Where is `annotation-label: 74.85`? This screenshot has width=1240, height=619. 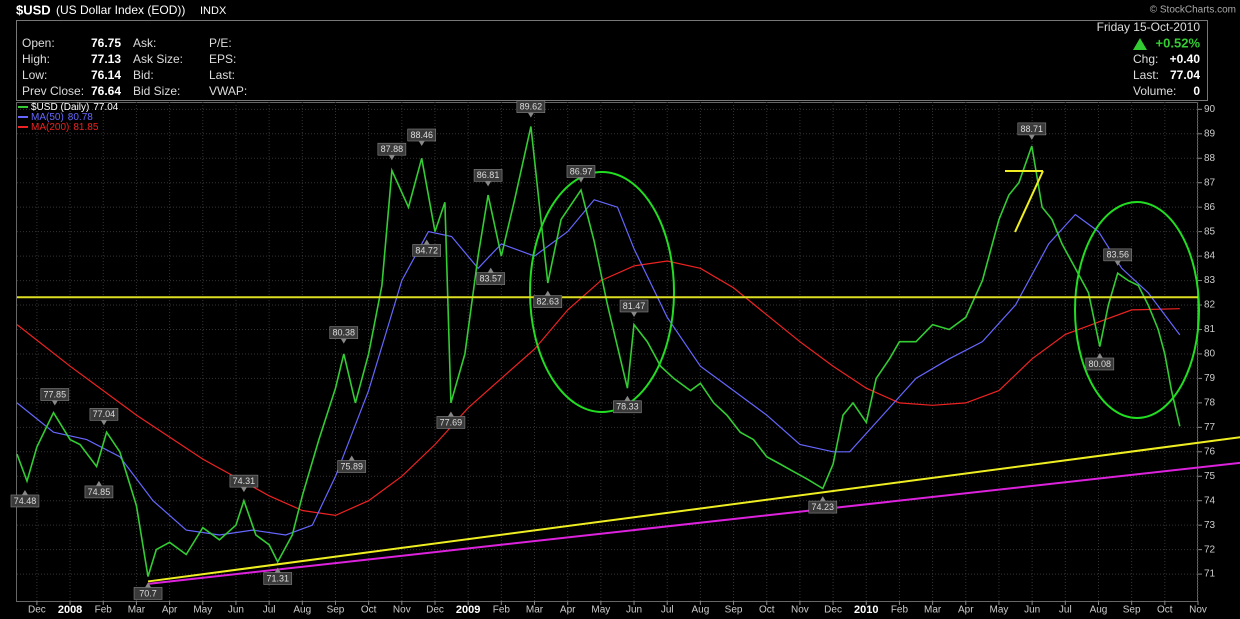 annotation-label: 74.85 is located at coordinates (99, 492).